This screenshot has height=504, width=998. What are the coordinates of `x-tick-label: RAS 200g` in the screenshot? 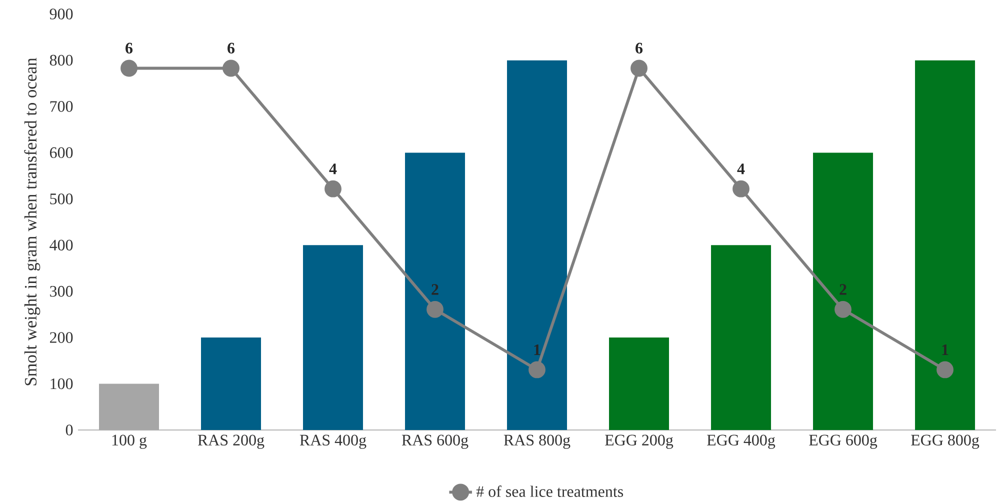 It's located at (231, 441).